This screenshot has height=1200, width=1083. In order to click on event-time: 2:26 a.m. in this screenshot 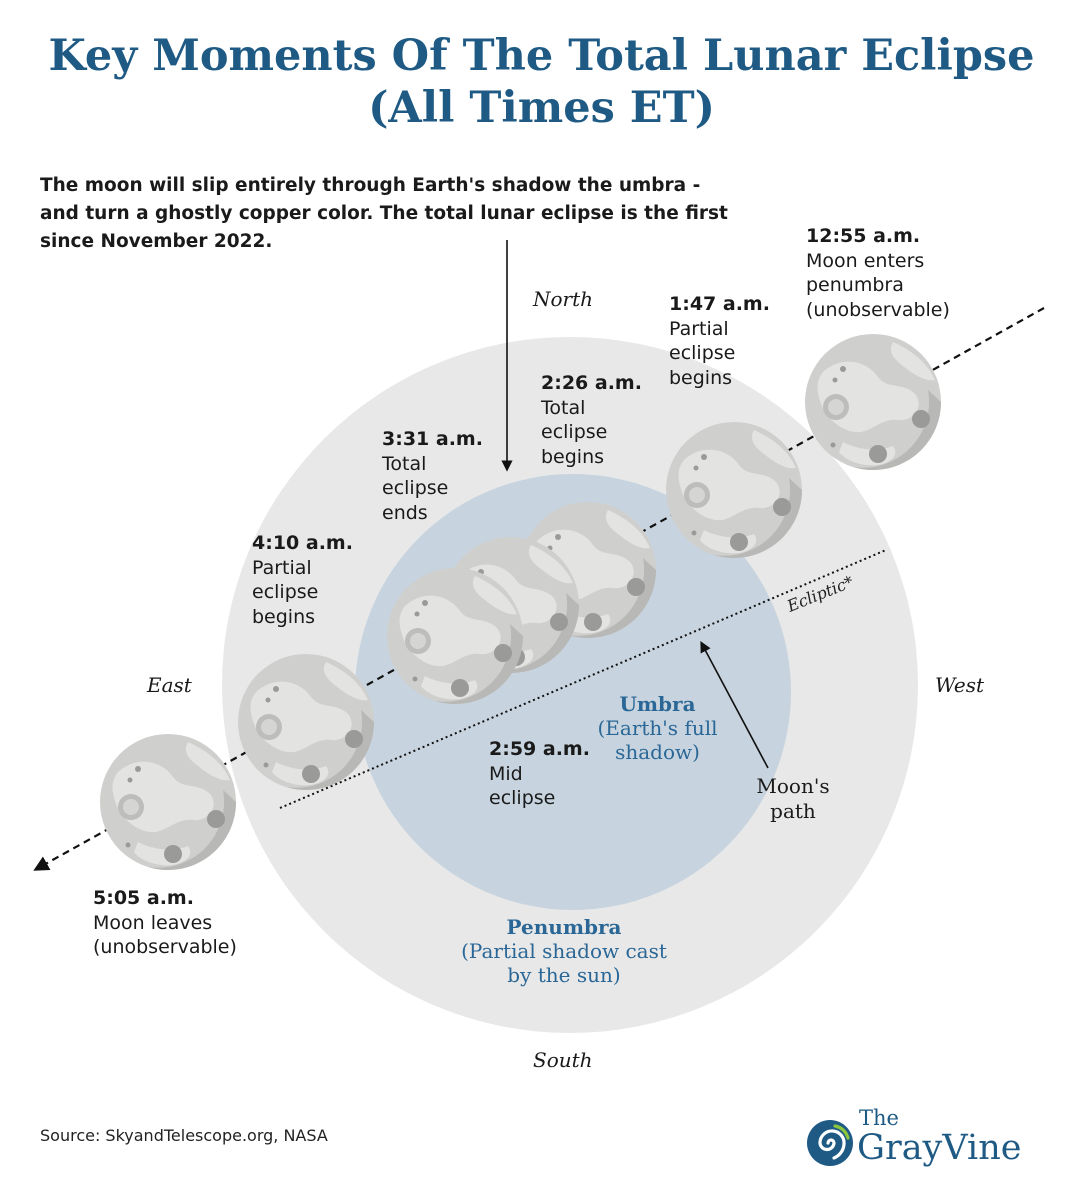, I will do `click(591, 383)`.